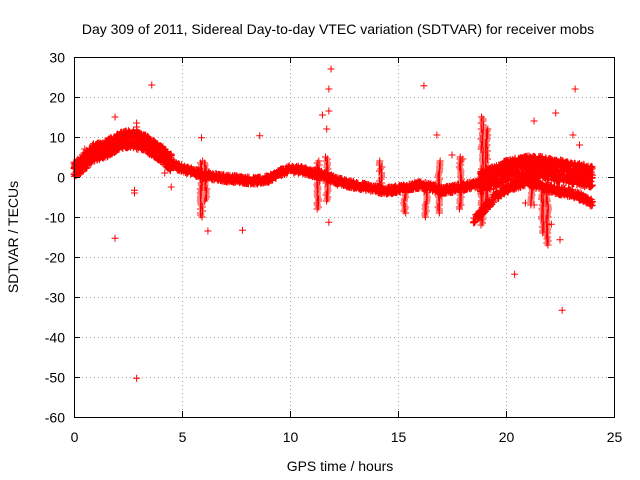 Image resolution: width=640 pixels, height=480 pixels. What do you see at coordinates (55, 418) in the screenshot?
I see `y-tick-label: -60` at bounding box center [55, 418].